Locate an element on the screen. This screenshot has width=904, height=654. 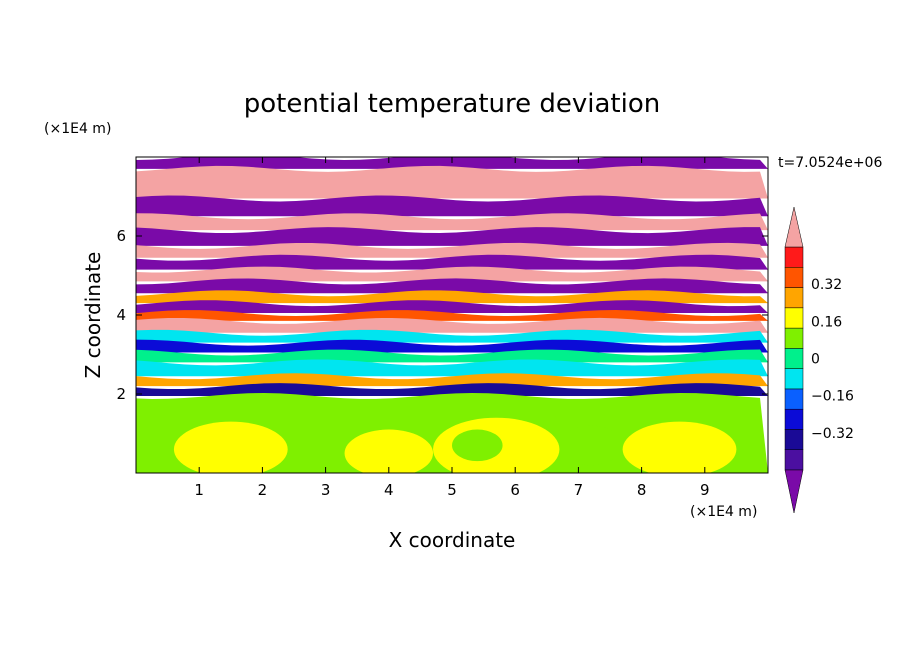
y-tick-label: 6 is located at coordinates (121, 236).